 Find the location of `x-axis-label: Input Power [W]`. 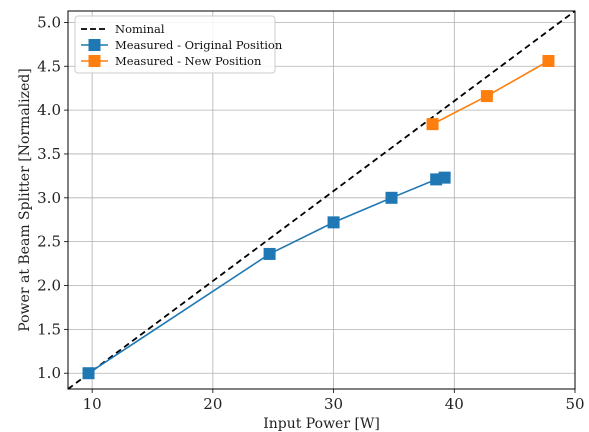

x-axis-label: Input Power [W] is located at coordinates (321, 424).